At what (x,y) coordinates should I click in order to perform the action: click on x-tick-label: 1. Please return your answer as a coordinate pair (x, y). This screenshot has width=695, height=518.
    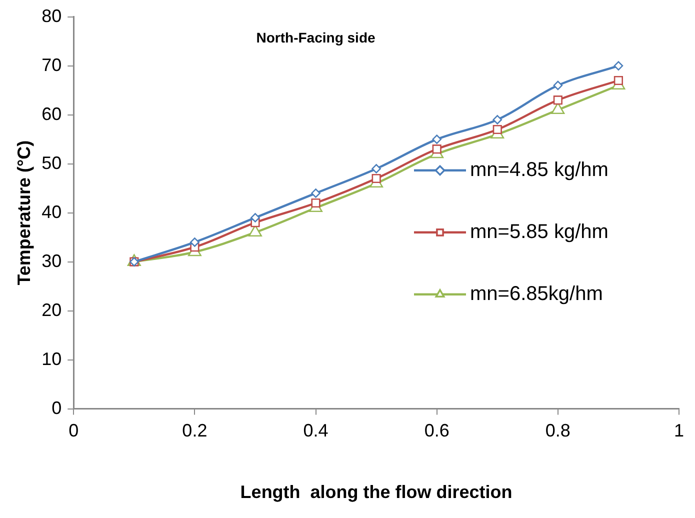
    Looking at the image, I should click on (679, 430).